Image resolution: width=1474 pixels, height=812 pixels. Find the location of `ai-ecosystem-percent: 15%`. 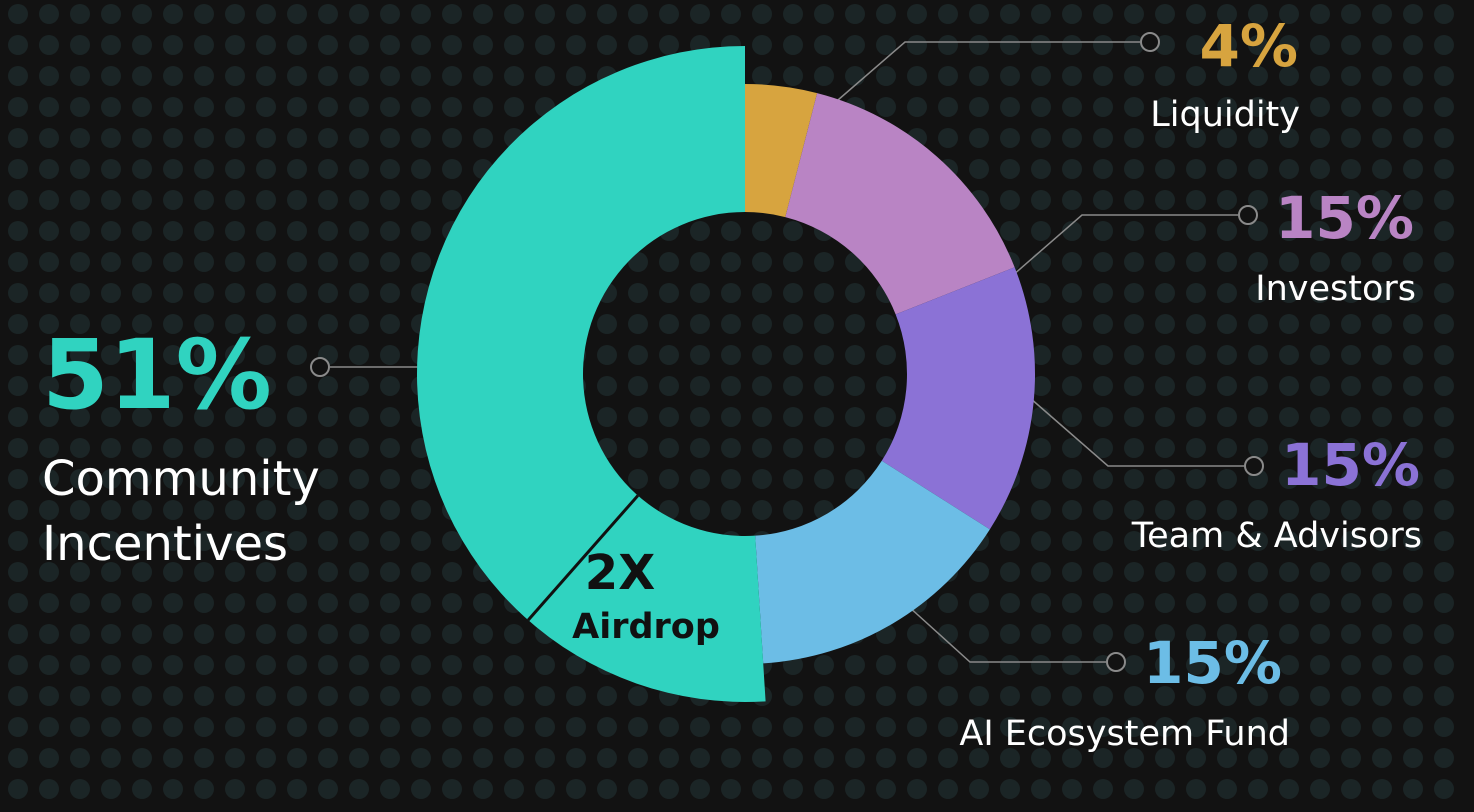

ai-ecosystem-percent: 15% is located at coordinates (1212, 663).